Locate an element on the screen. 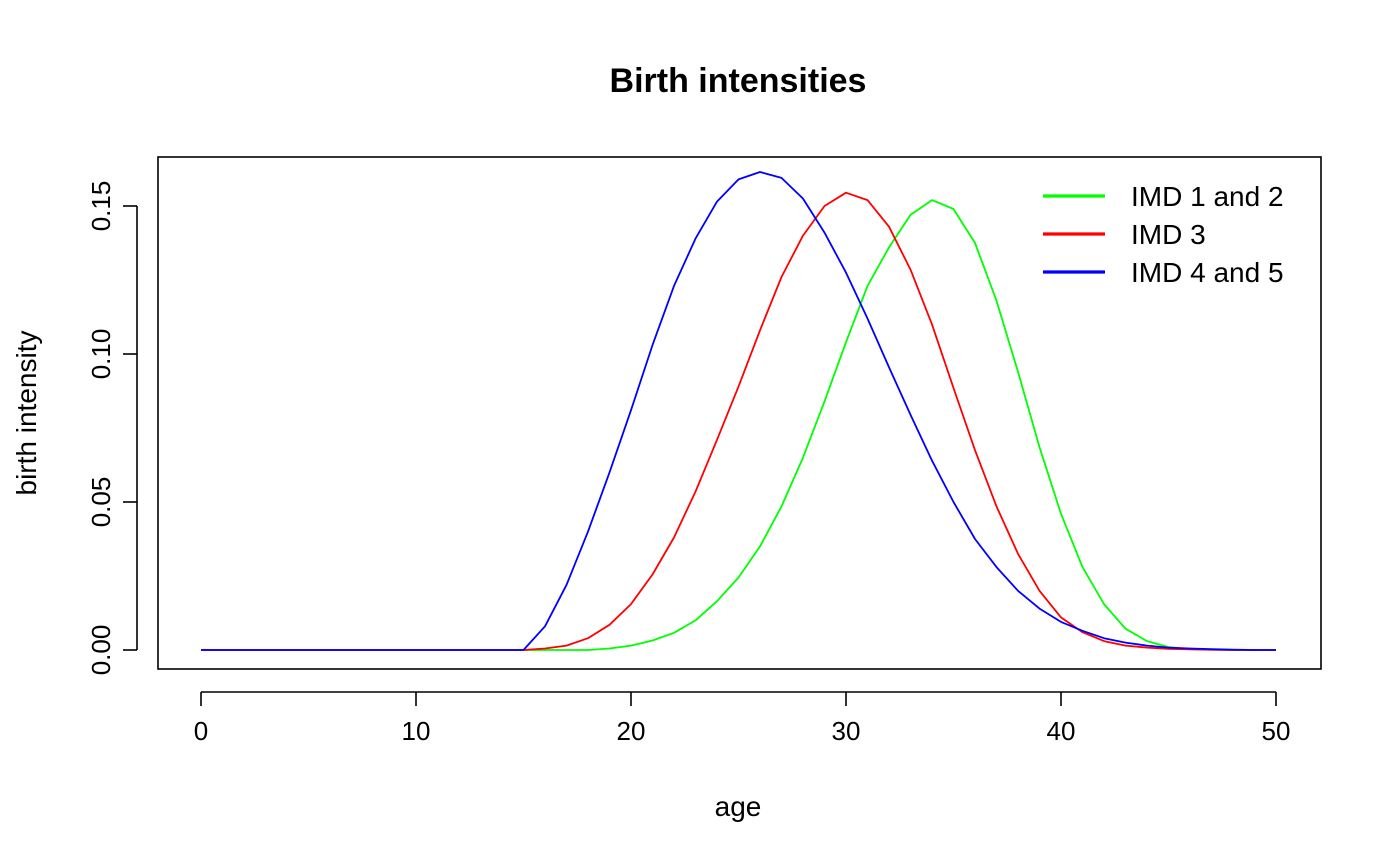 This screenshot has width=1400, height=865. x-axis: 0 10 20 30 40 50 is located at coordinates (742, 718).